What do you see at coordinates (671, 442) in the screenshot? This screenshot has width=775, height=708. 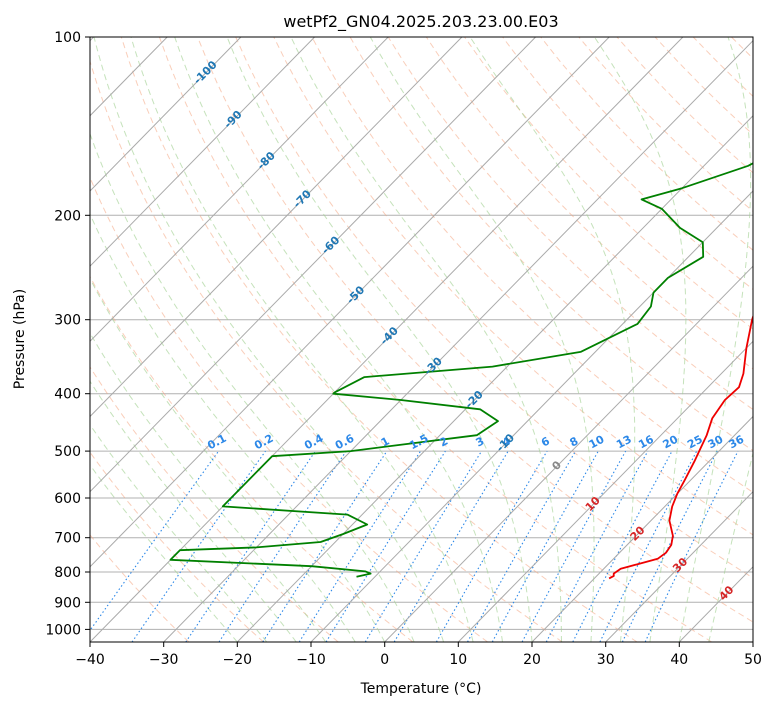 I see `mixing-ratio-label: 20` at bounding box center [671, 442].